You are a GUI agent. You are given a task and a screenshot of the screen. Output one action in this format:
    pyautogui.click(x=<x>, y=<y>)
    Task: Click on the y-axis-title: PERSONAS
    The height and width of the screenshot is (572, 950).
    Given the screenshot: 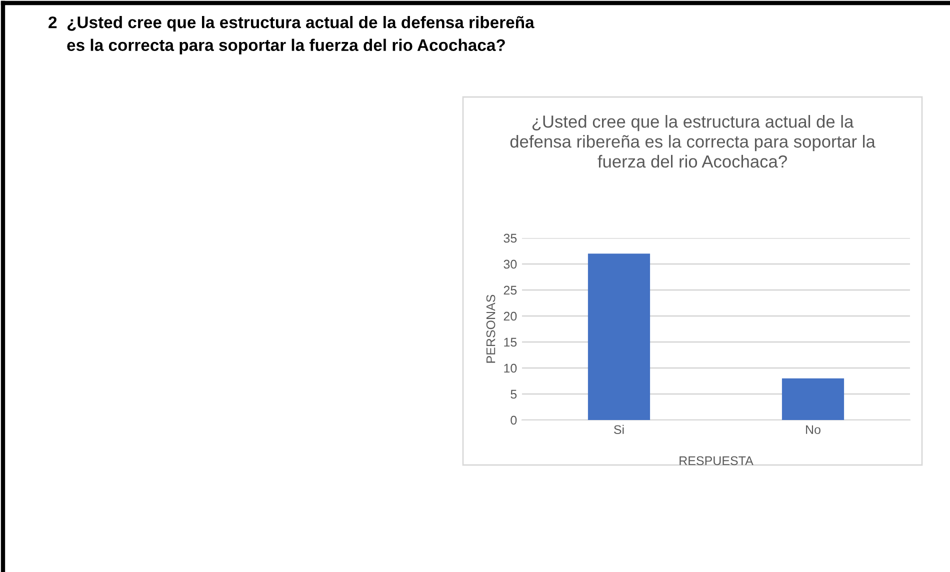 What is the action you would take?
    pyautogui.click(x=491, y=328)
    